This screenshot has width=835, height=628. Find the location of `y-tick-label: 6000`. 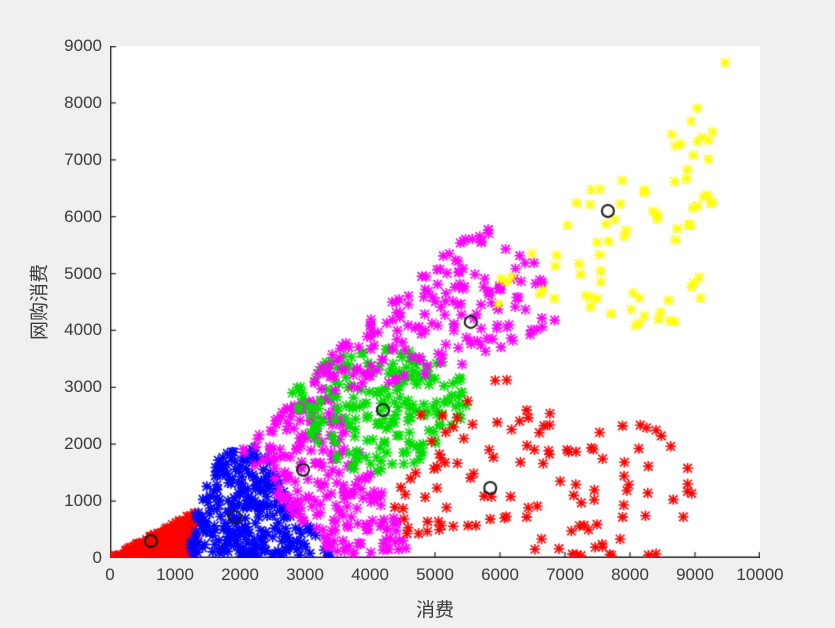

y-tick-label: 6000 is located at coordinates (83, 216).